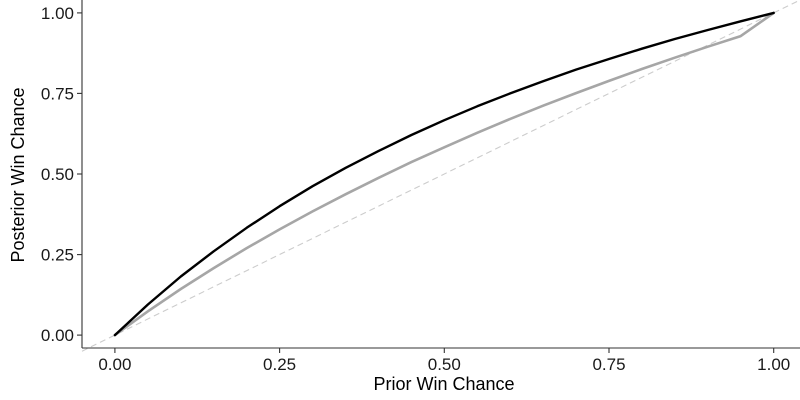 The image size is (800, 400). What do you see at coordinates (57, 93) in the screenshot?
I see `y-tick-label: 0.75` at bounding box center [57, 93].